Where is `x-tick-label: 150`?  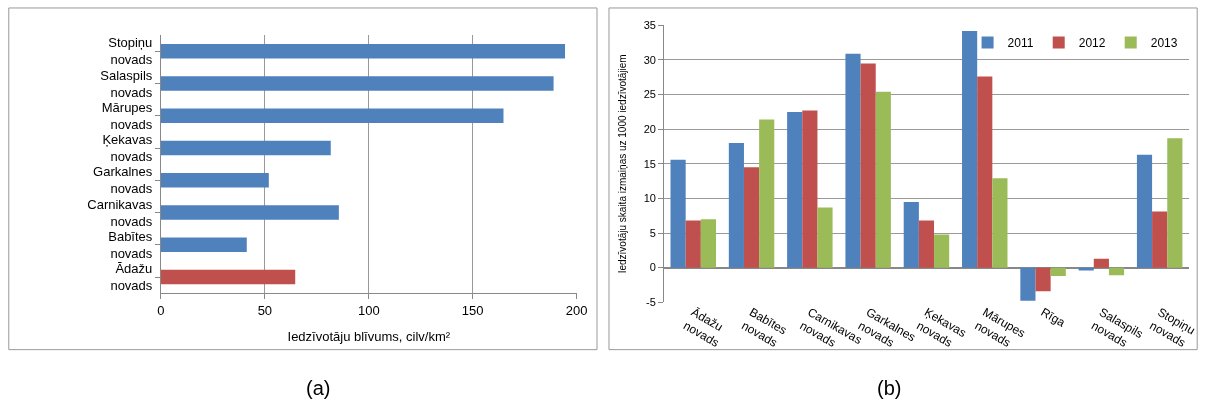 x-tick-label: 150 is located at coordinates (472, 310).